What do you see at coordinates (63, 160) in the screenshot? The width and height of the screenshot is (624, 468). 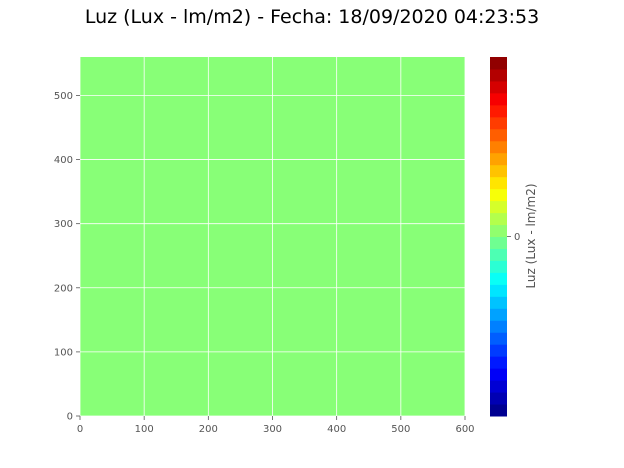 I see `y-tick-label: 400` at bounding box center [63, 160].